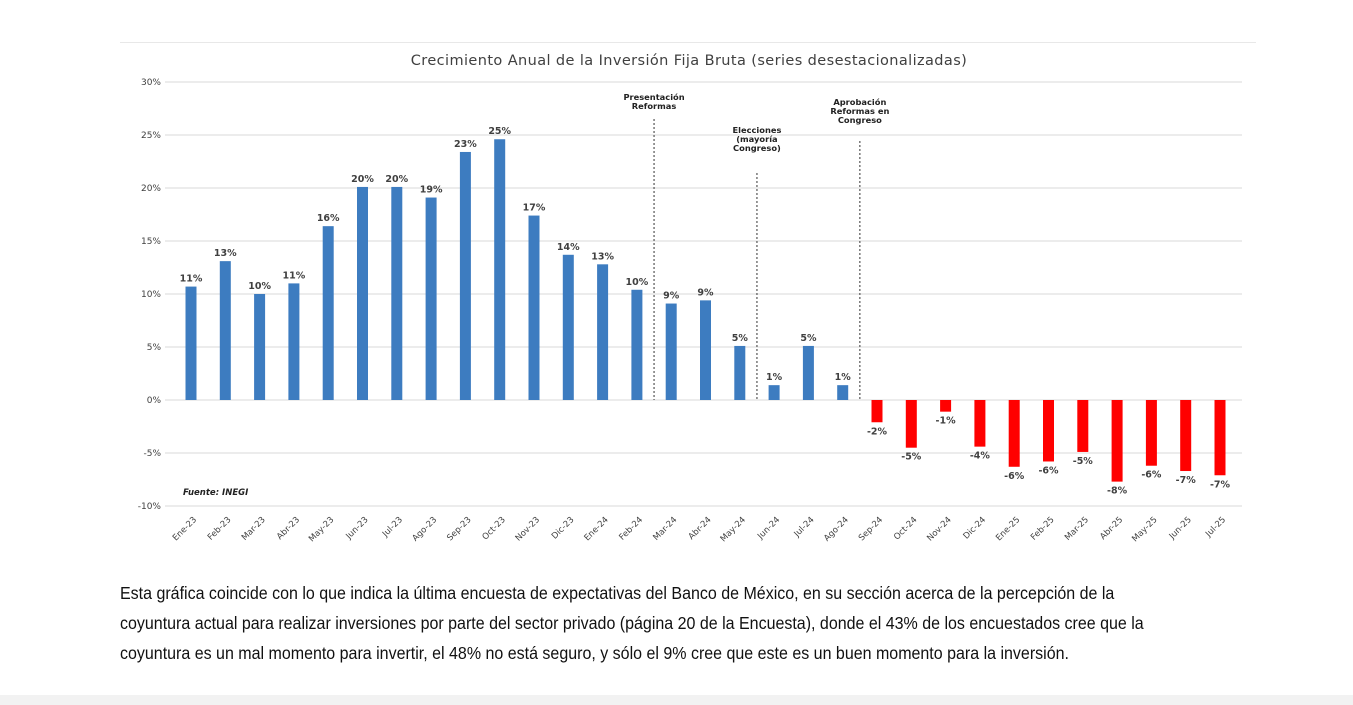 The image size is (1353, 705). What do you see at coordinates (499, 131) in the screenshot?
I see `data-label: 25%` at bounding box center [499, 131].